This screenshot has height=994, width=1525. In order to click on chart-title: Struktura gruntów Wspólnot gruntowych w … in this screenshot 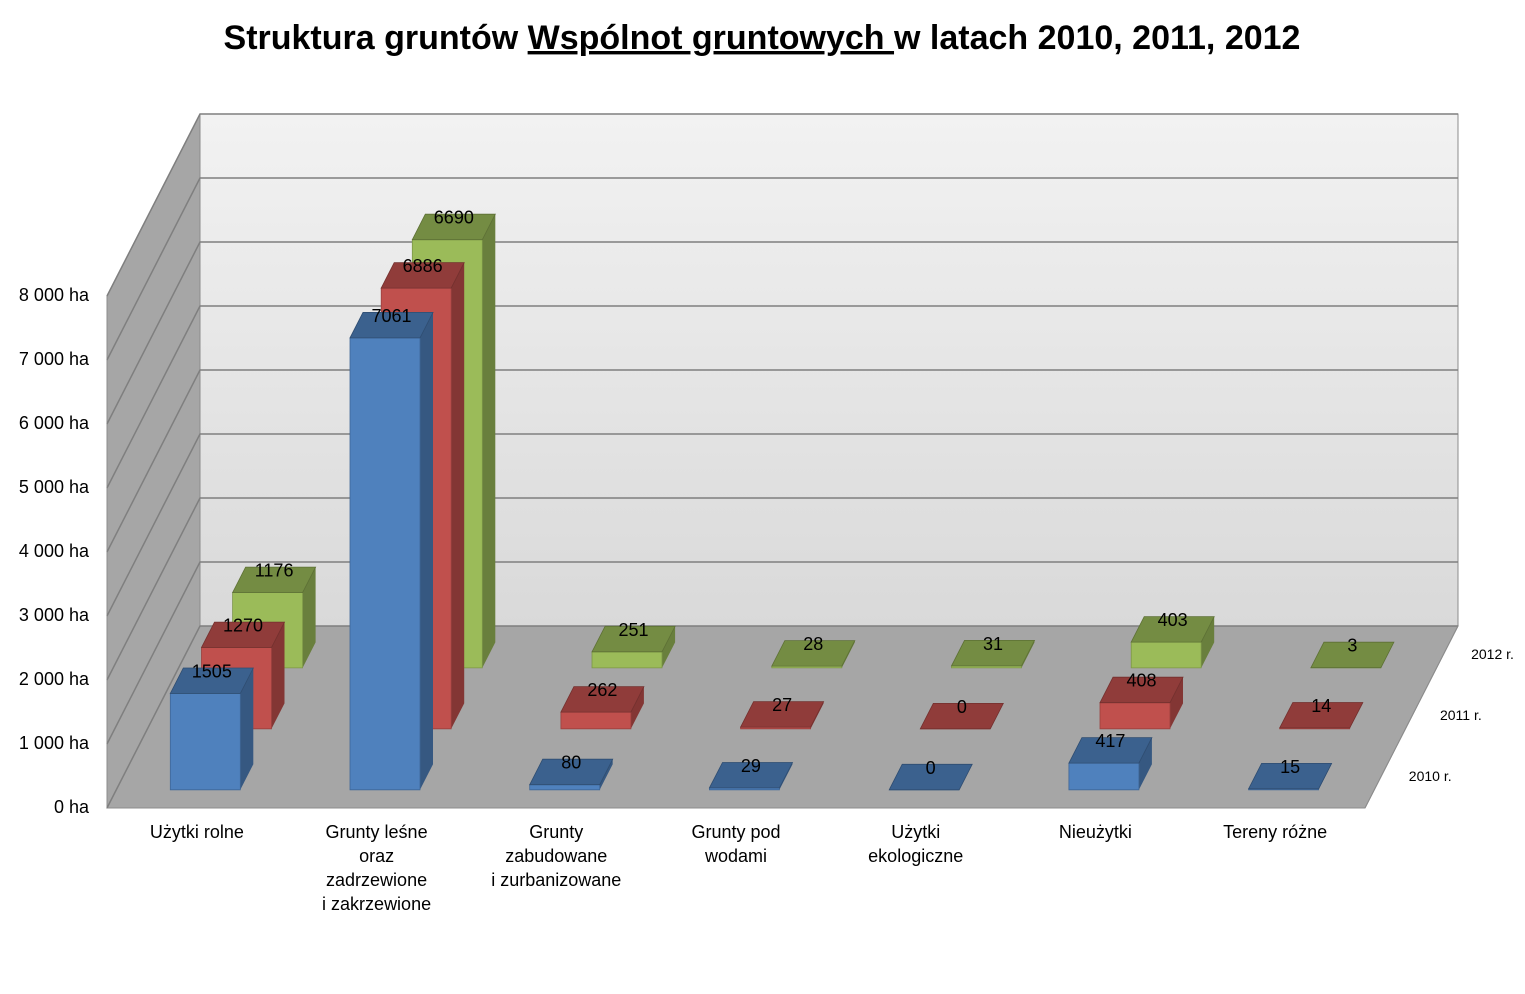, I will do `click(762, 38)`.